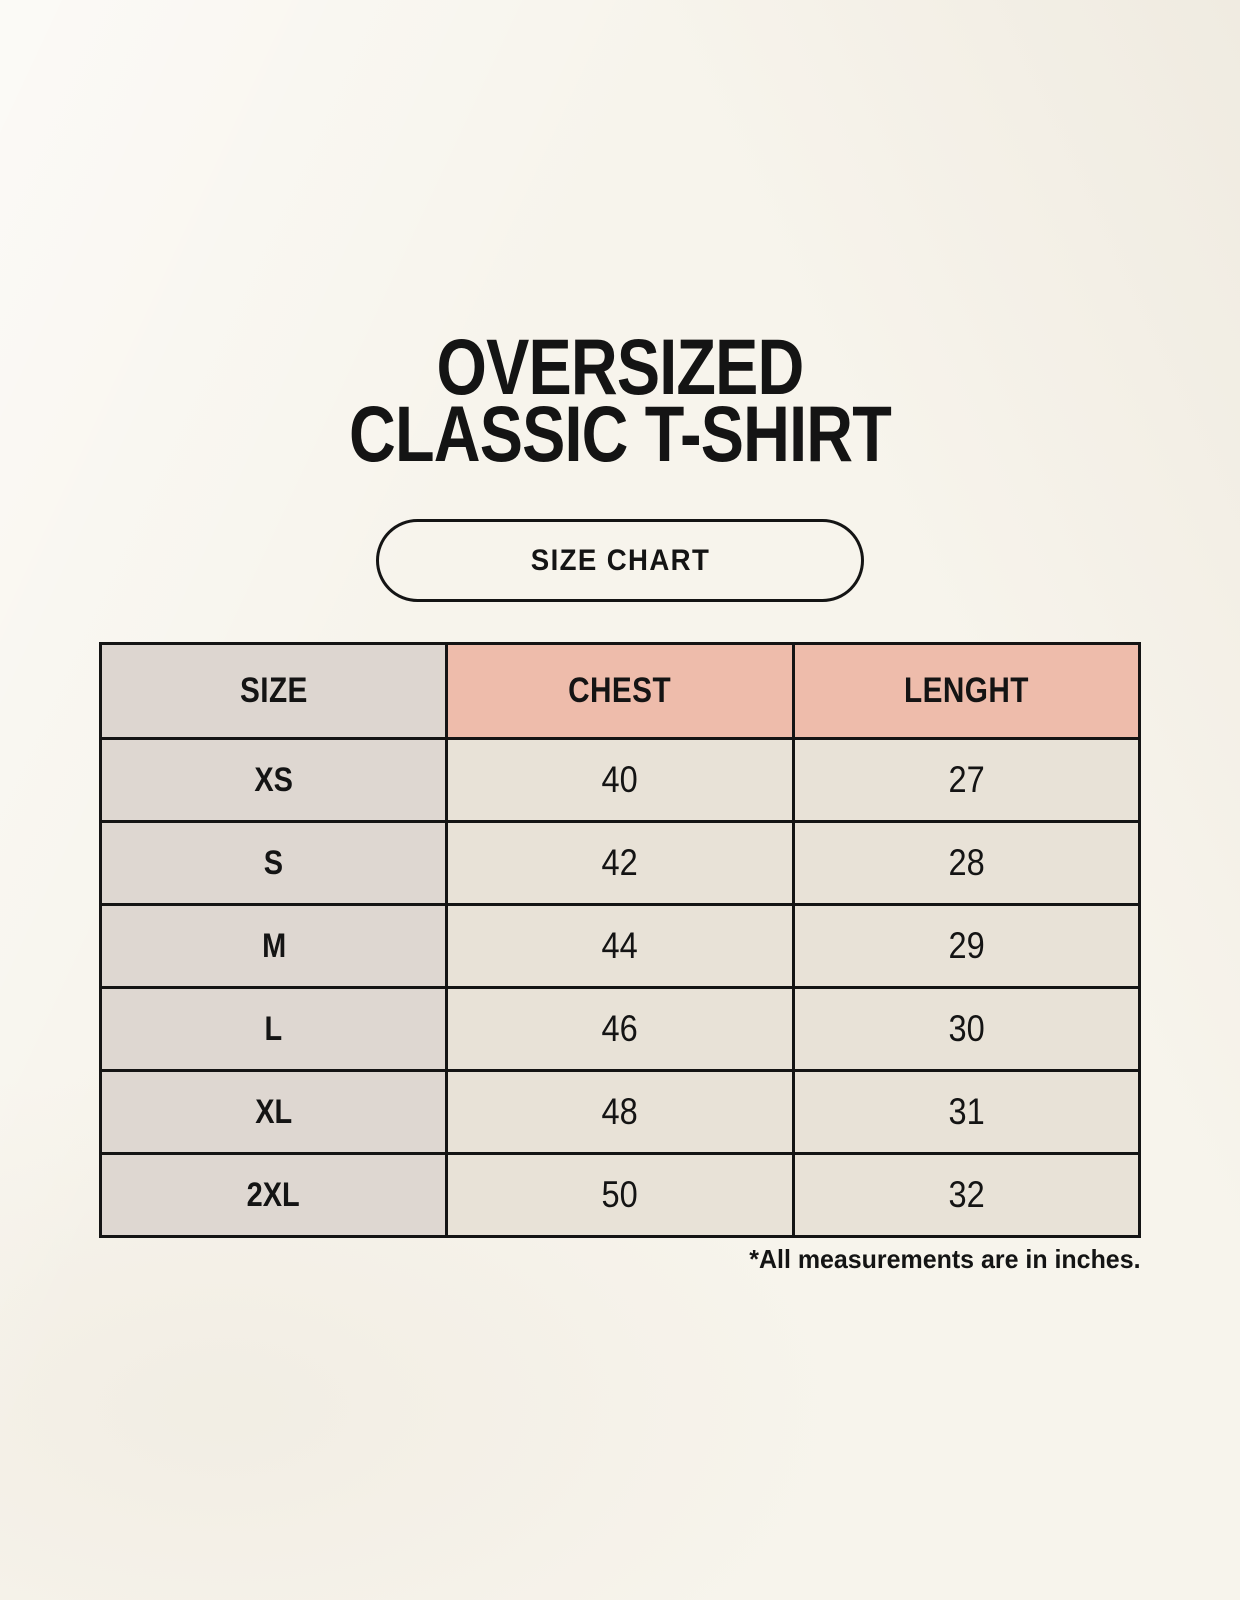  I want to click on size-value: XS, so click(273, 779).